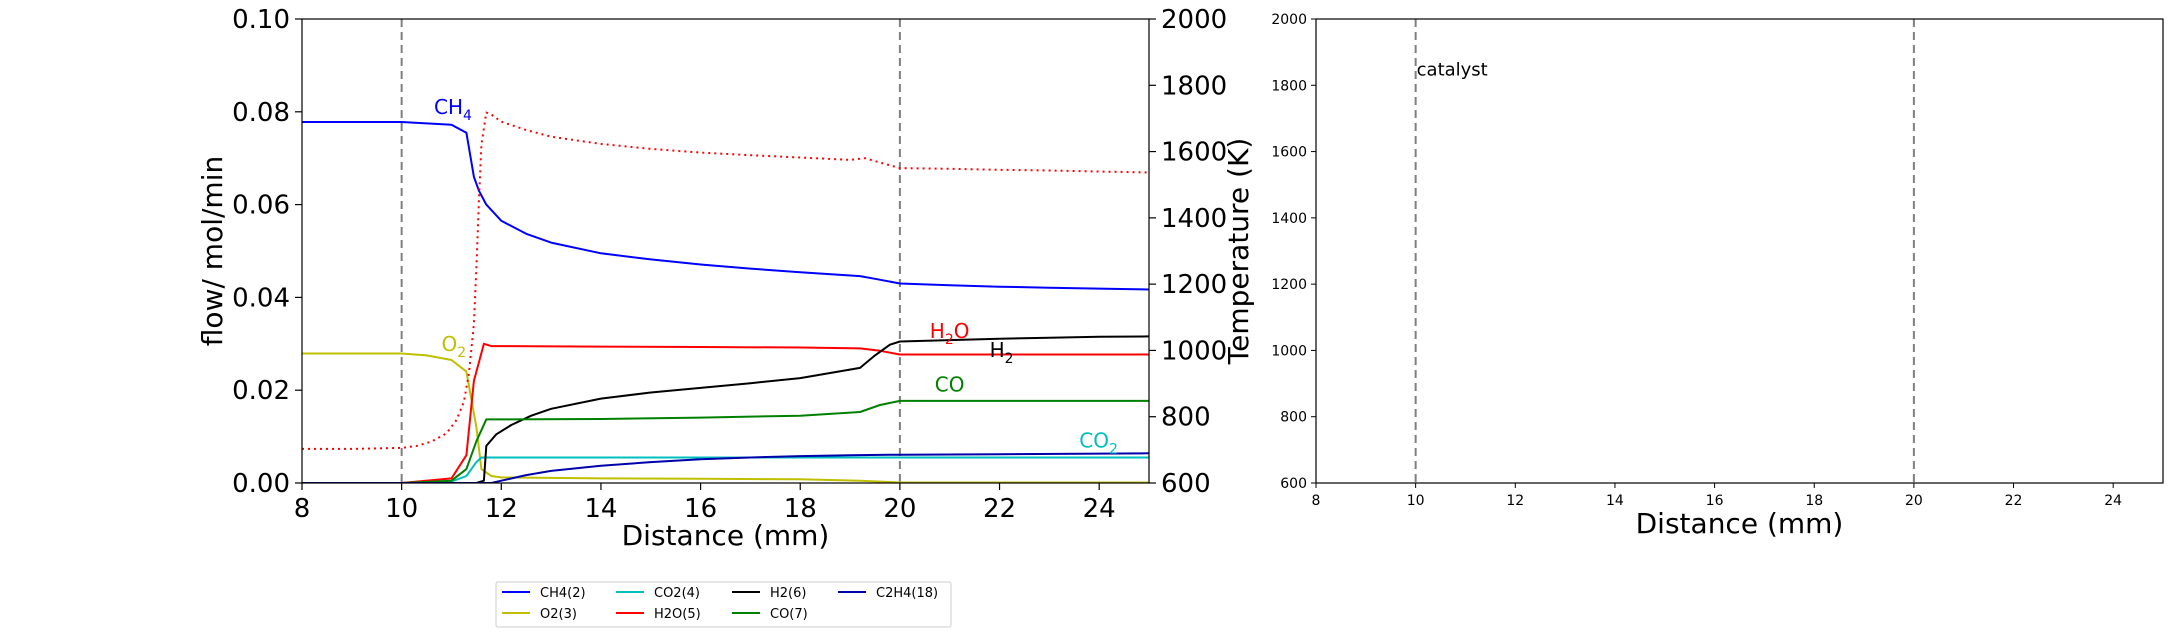 The height and width of the screenshot is (640, 2173). What do you see at coordinates (2014, 501) in the screenshot?
I see `right-x-tick-label: 22` at bounding box center [2014, 501].